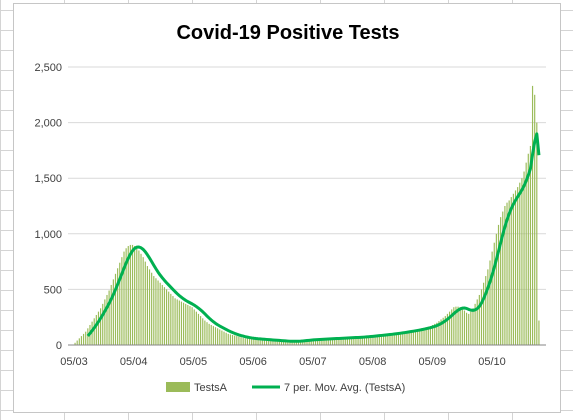  Describe the element at coordinates (74, 362) in the screenshot. I see `x-tick-label: 05/03` at that location.